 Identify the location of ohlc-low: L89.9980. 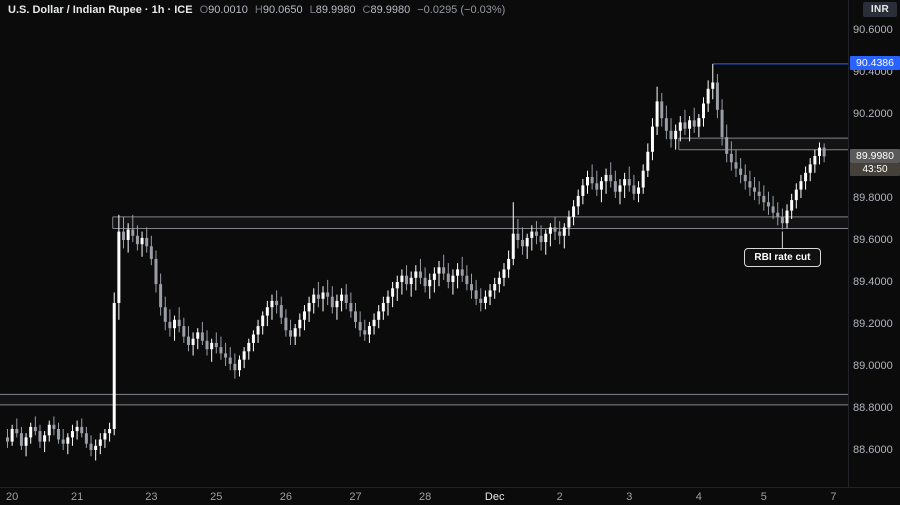
(332, 10).